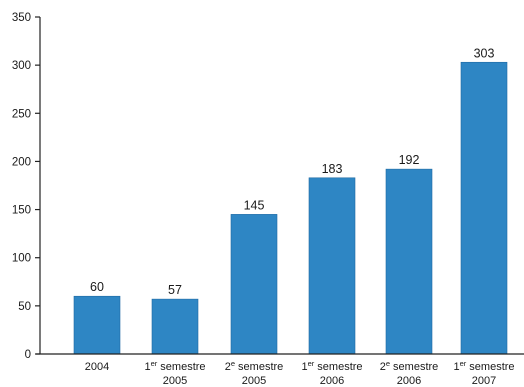 Image resolution: width=524 pixels, height=387 pixels. I want to click on y-tick-label: 0, so click(28, 355).